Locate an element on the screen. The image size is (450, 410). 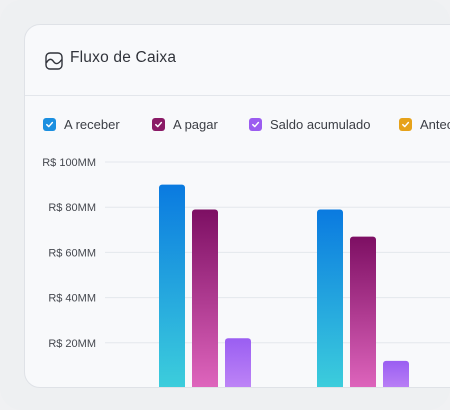
y-tick-label: R$ 100MM is located at coordinates (69, 163).